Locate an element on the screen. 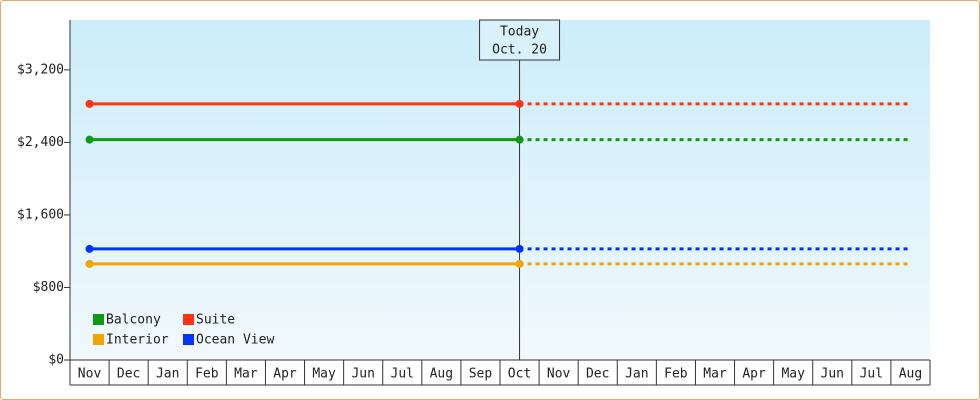  today-date: Oct. 20 is located at coordinates (519, 50).